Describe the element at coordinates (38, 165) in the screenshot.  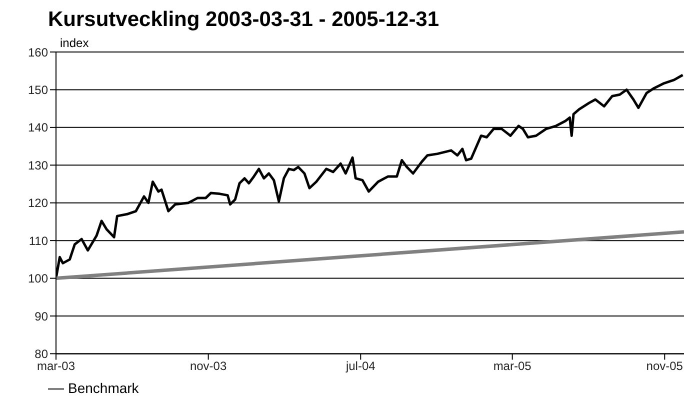
I see `y-tick-label: 130` at that location.